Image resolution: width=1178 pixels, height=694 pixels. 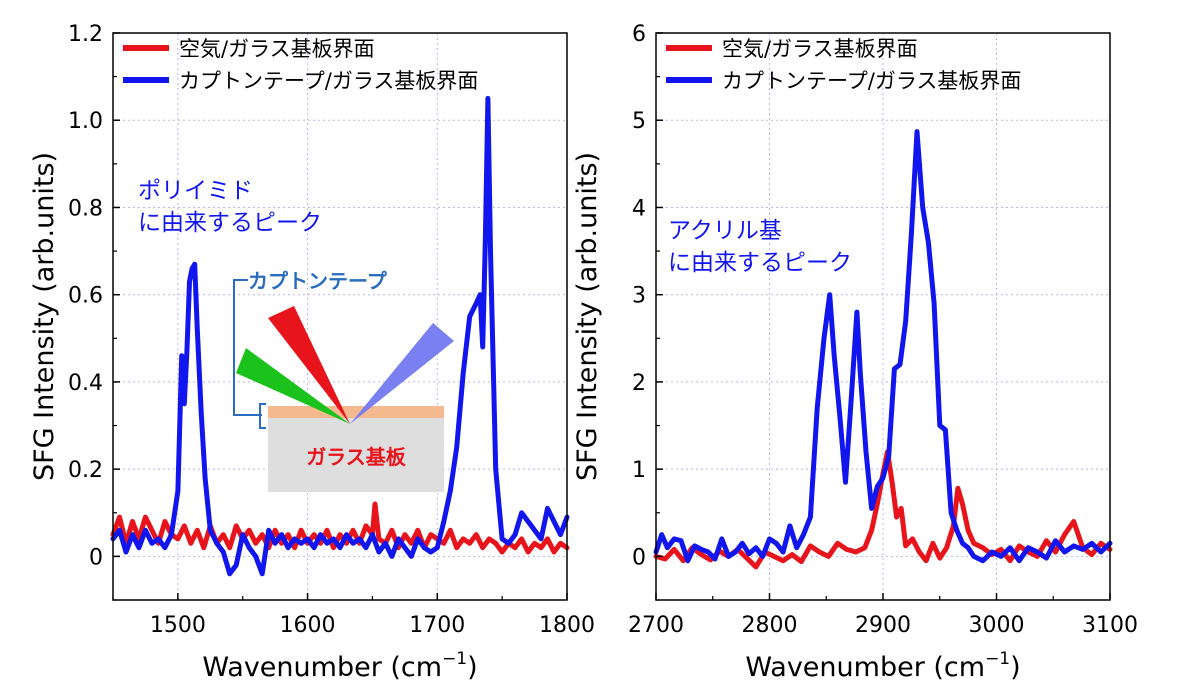 I want to click on left-legend-label-red: 空気/ガラス基板界面, so click(x=277, y=49).